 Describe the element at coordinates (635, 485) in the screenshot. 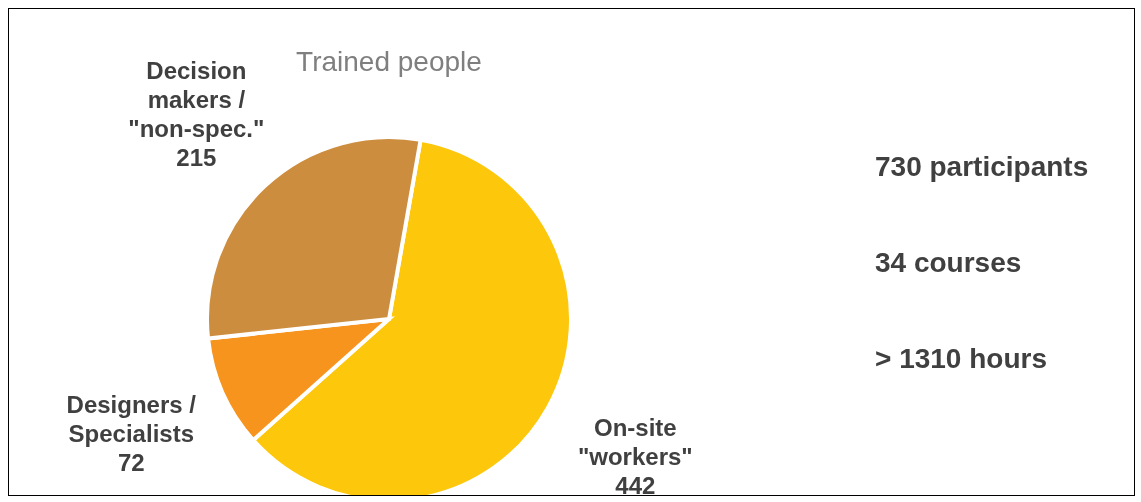

I see `data-label: 442` at that location.